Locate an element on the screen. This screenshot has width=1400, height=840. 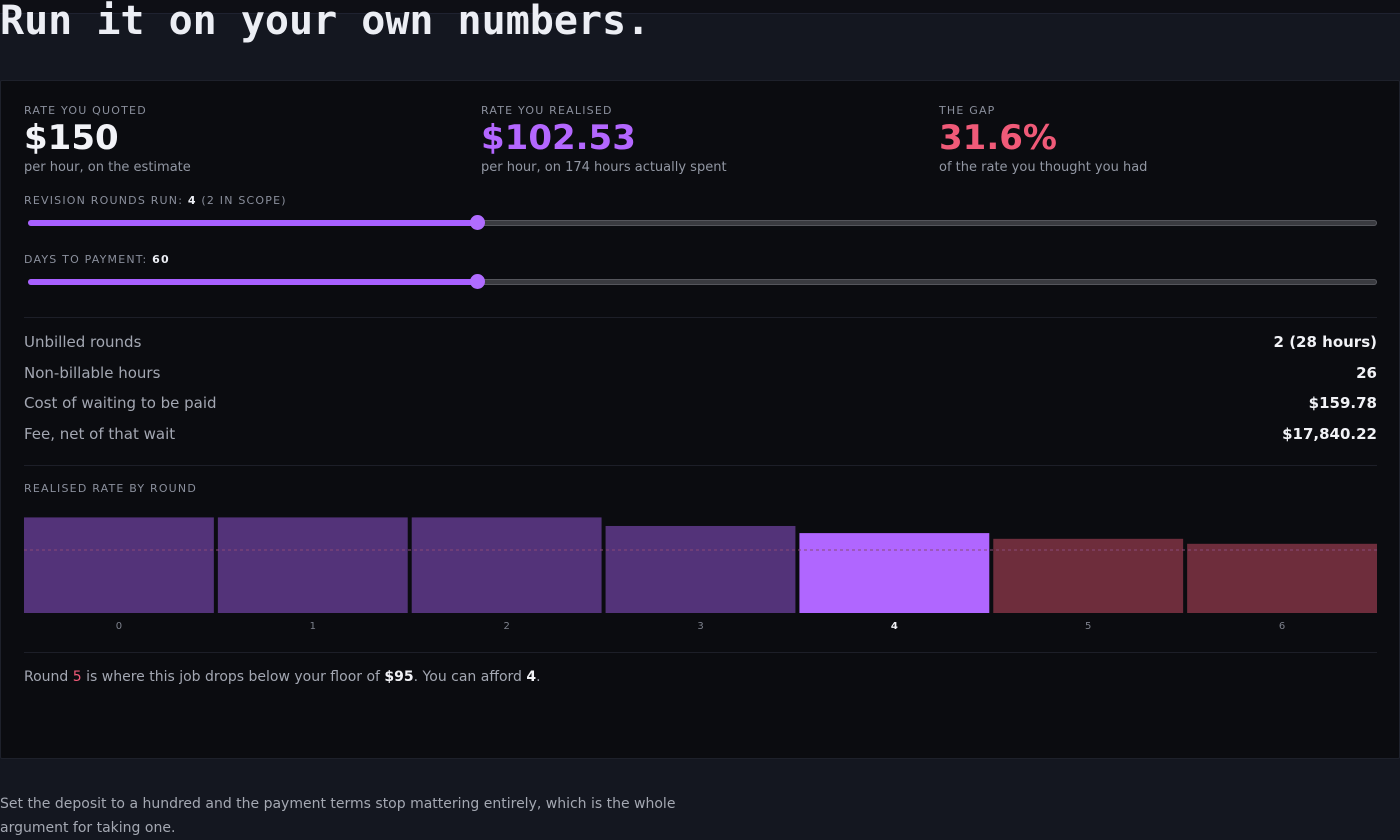
stat-label: RATE YOU REALISED is located at coordinates (547, 110).